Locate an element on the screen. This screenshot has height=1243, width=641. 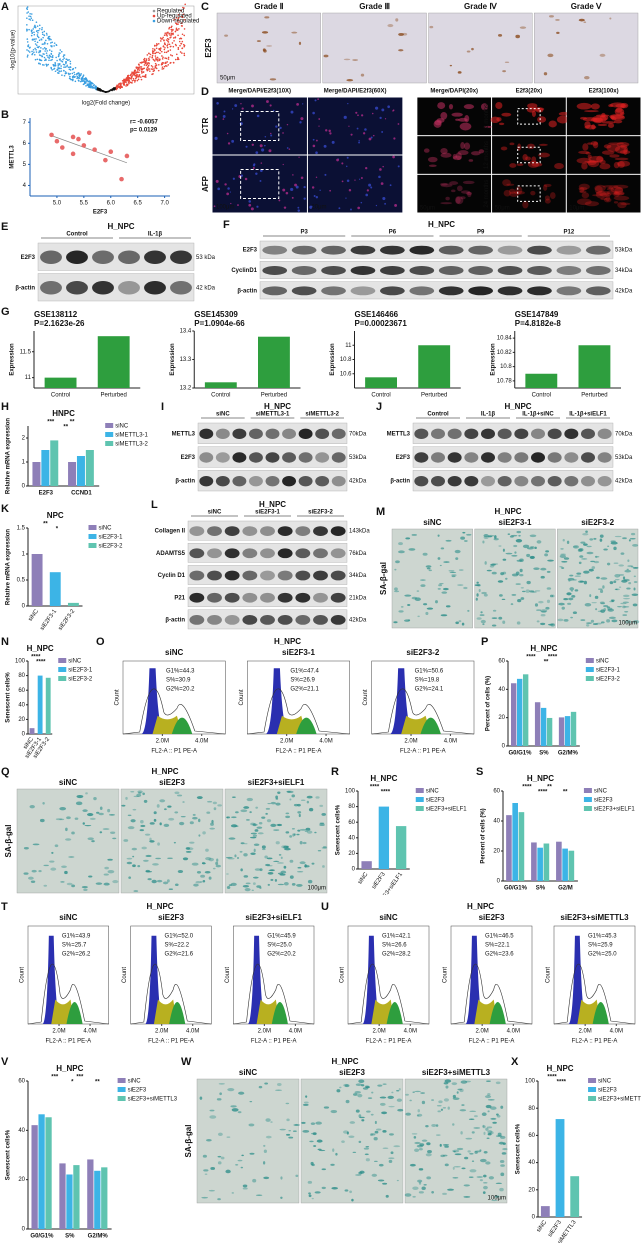
panel-title: H_NPC is located at coordinates (344, 1061).